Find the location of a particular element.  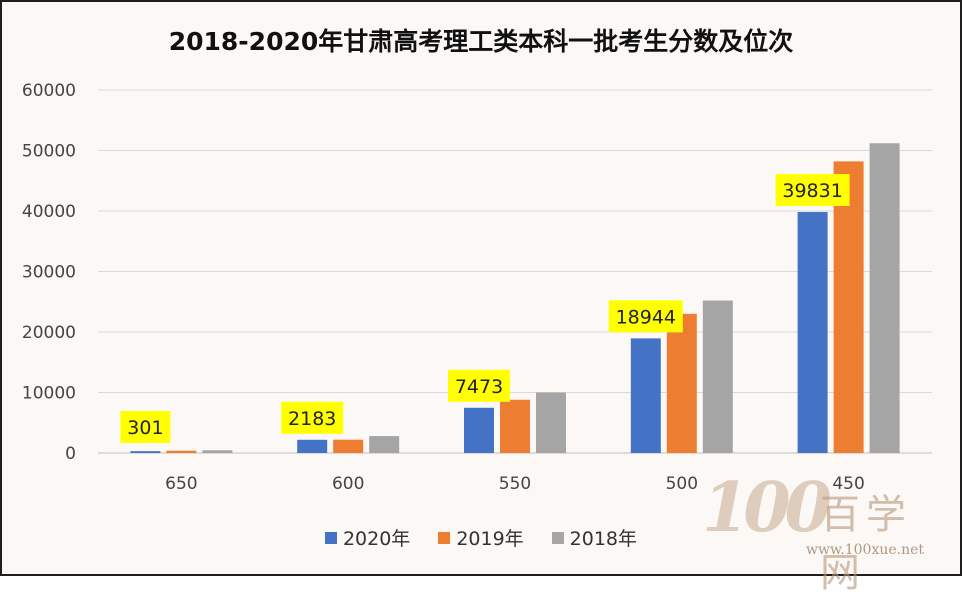

legend-label-2019: 2019年 is located at coordinates (490, 539).